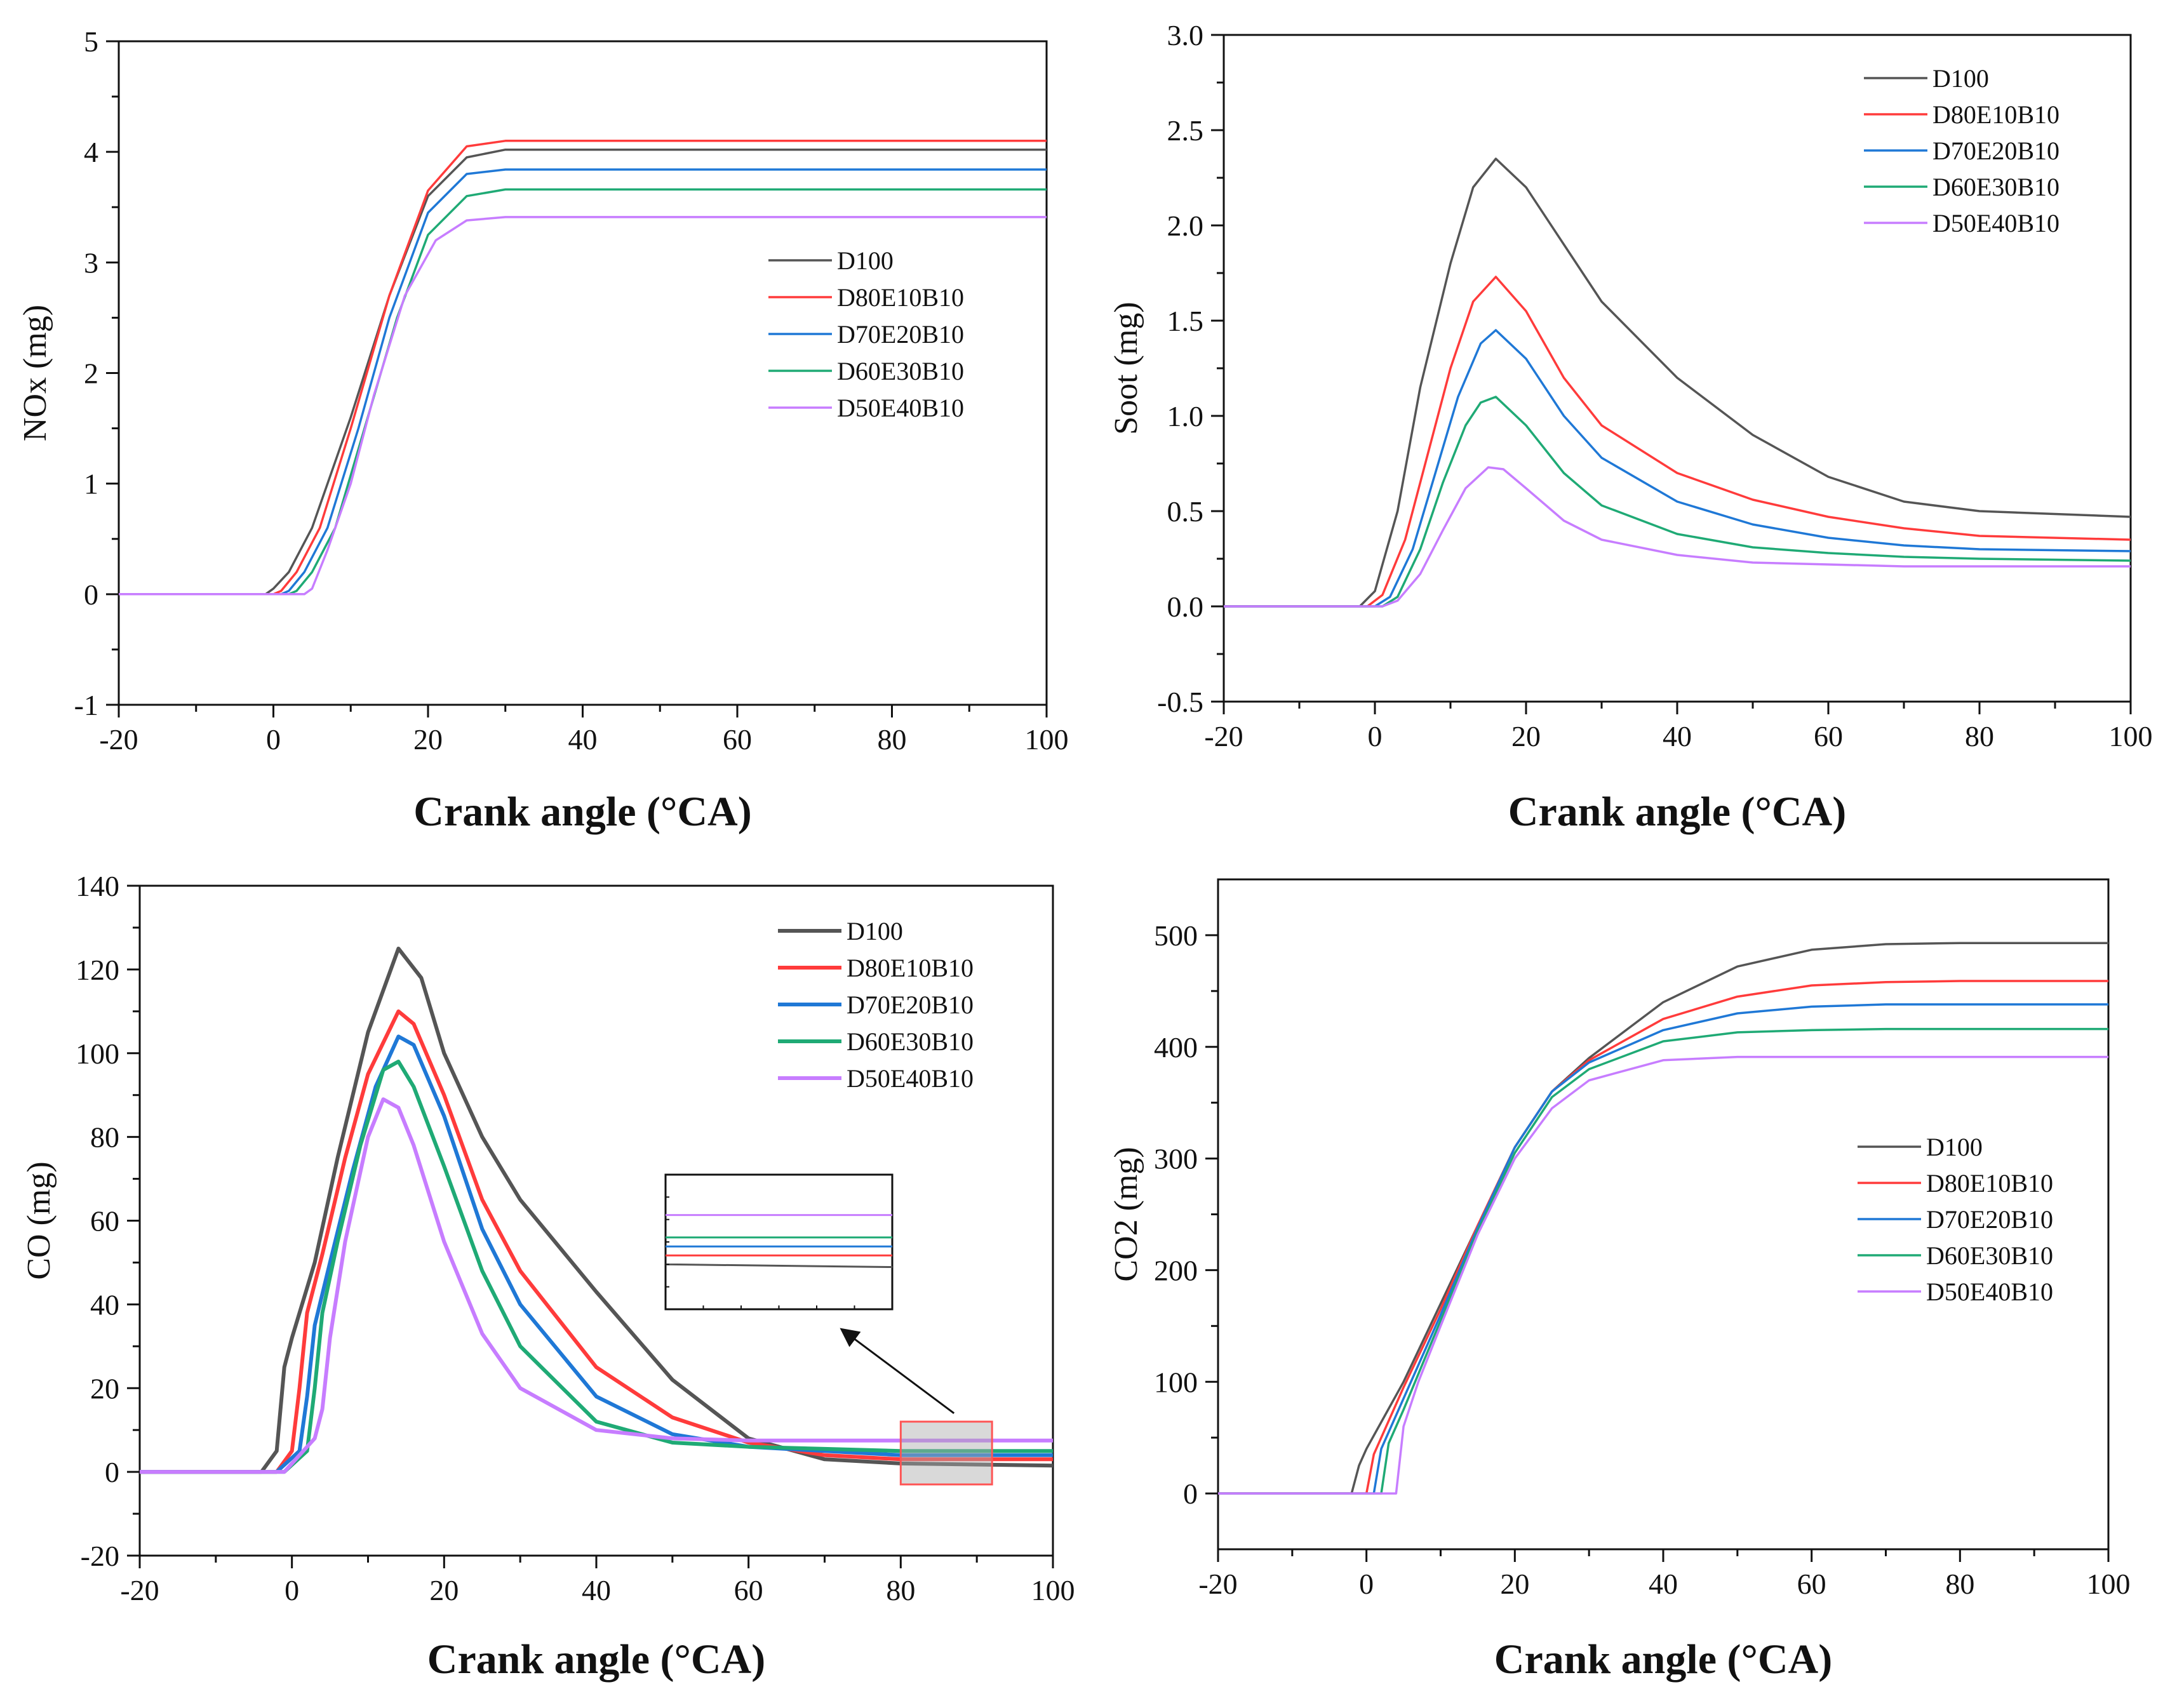 The width and height of the screenshot is (2170, 1708). Describe the element at coordinates (1185, 226) in the screenshot. I see `soot-ytick-label: 2.0` at that location.